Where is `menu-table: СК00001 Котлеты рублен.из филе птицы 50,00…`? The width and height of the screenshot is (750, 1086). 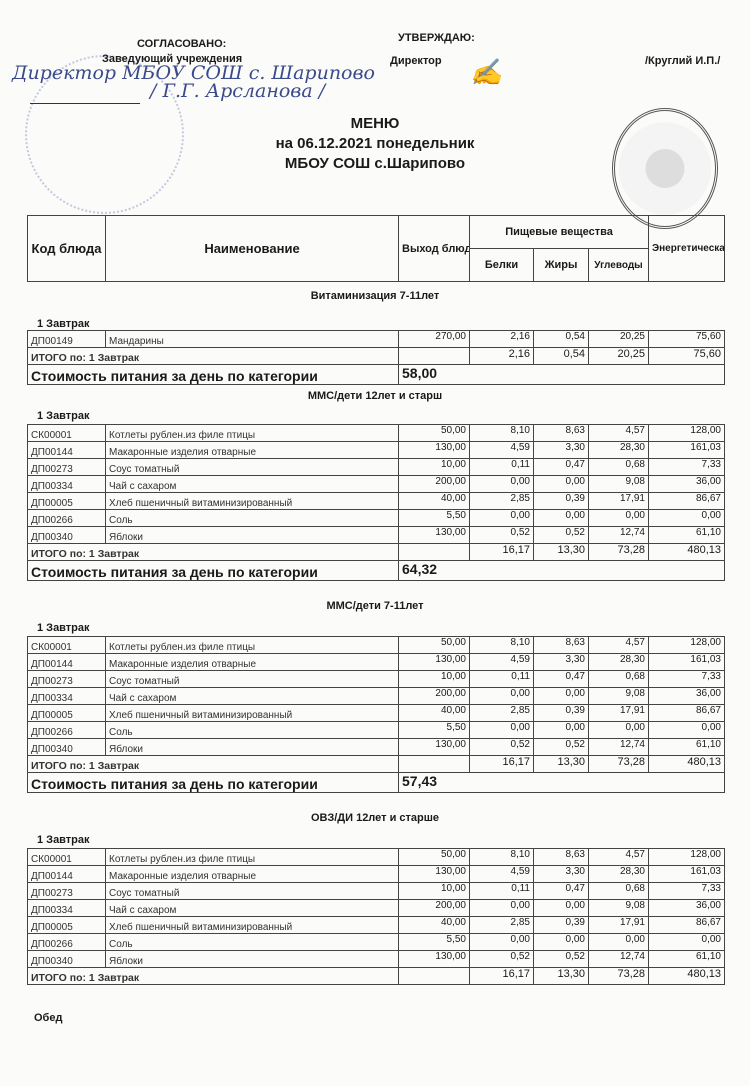
menu-table: СК00001 Котлеты рублен.из филе птицы 50,00… is located at coordinates (376, 502).